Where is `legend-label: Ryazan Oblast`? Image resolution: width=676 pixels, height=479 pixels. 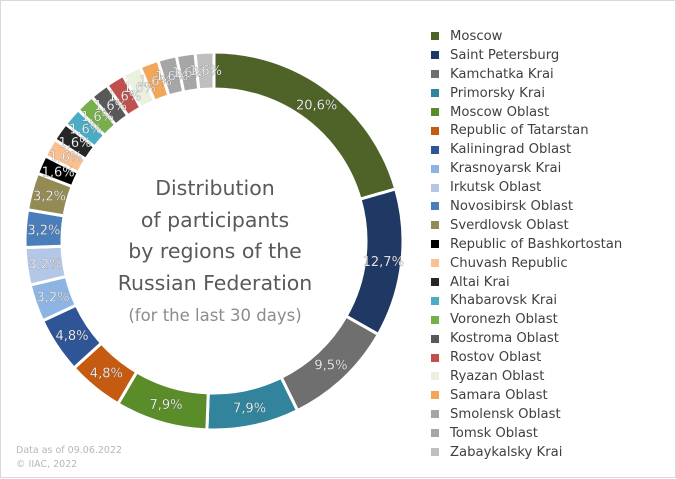
legend-label: Ryazan Oblast is located at coordinates (497, 376).